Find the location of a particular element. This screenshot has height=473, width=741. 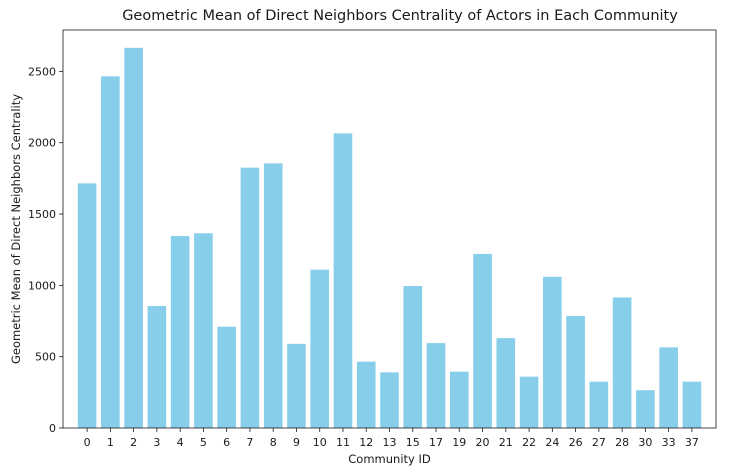

x-tick-label: 13 is located at coordinates (390, 442).